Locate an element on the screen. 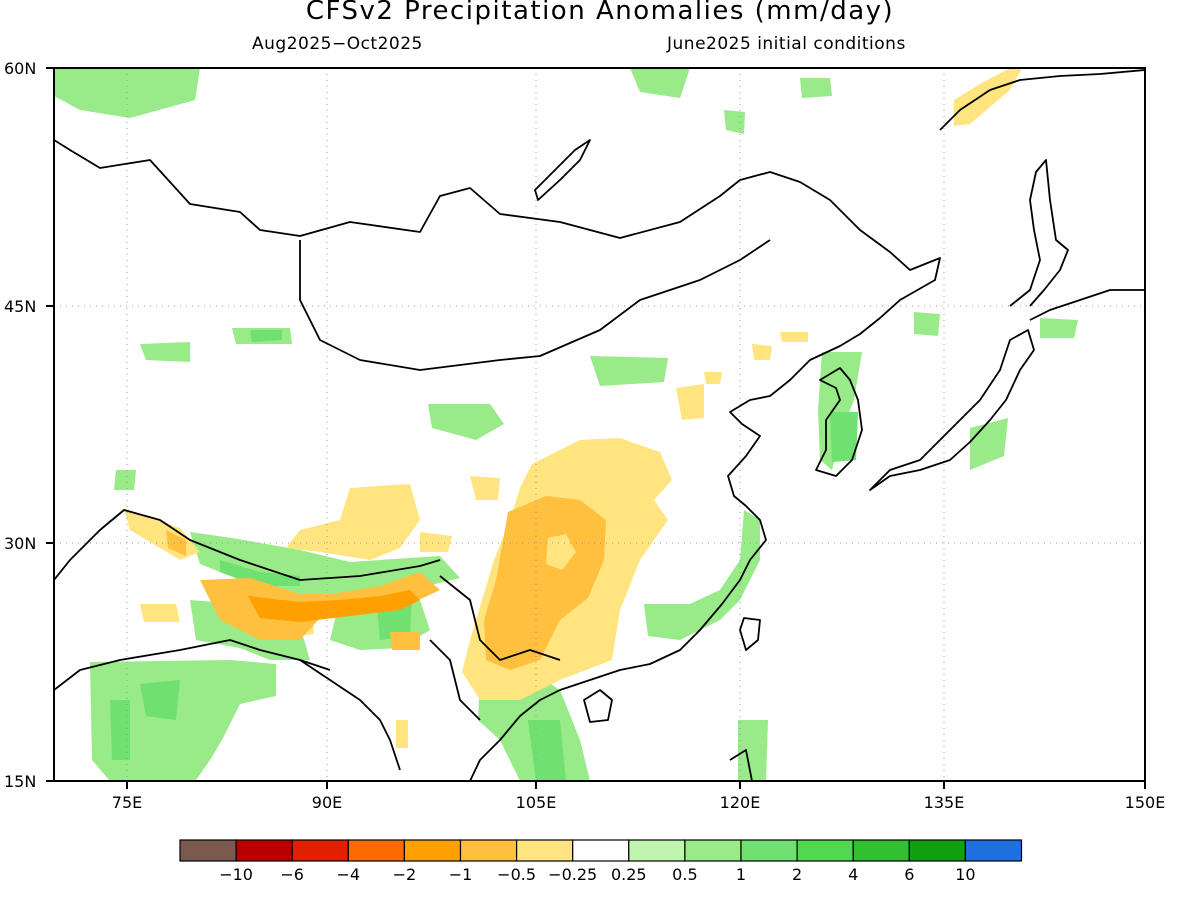 The width and height of the screenshot is (1200, 900). lon-label-150e: 150E is located at coordinates (1145, 802).